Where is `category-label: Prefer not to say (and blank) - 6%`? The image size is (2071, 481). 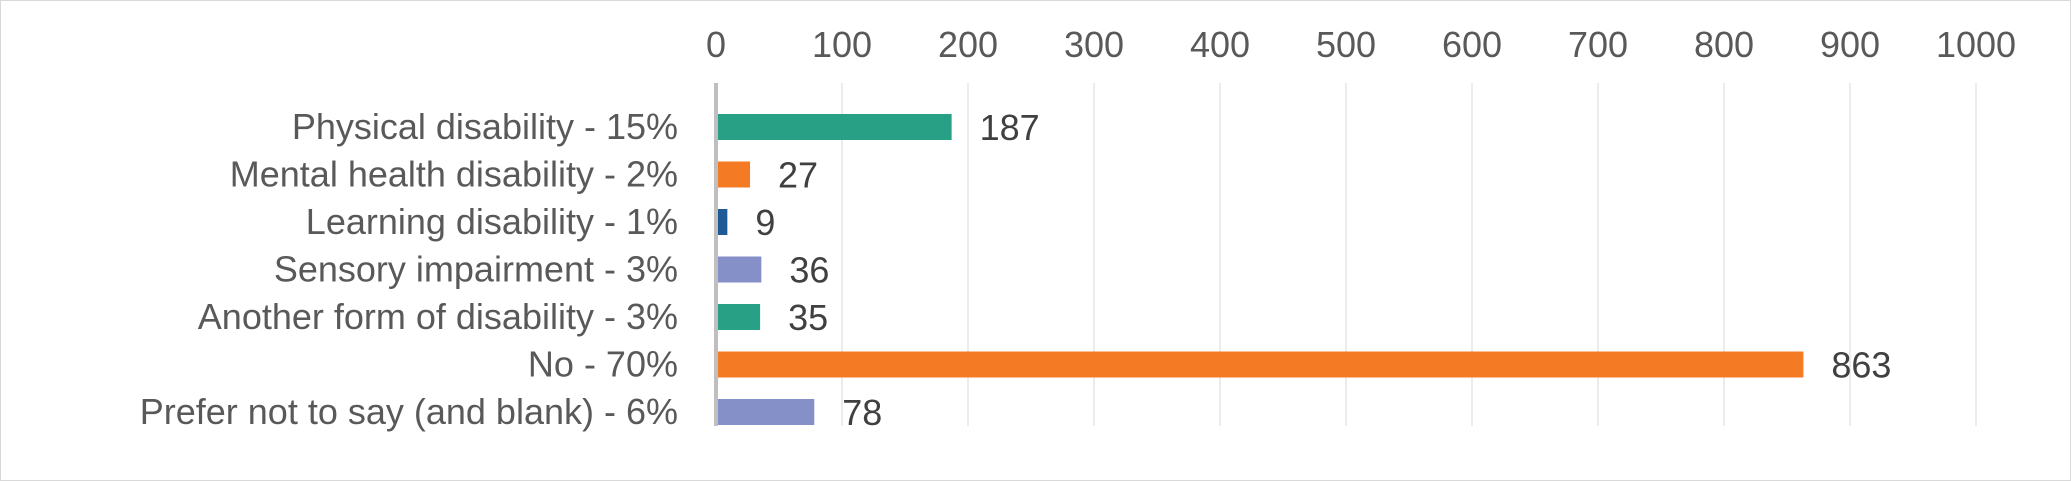
category-label: Prefer not to say (and blank) - 6% is located at coordinates (409, 411).